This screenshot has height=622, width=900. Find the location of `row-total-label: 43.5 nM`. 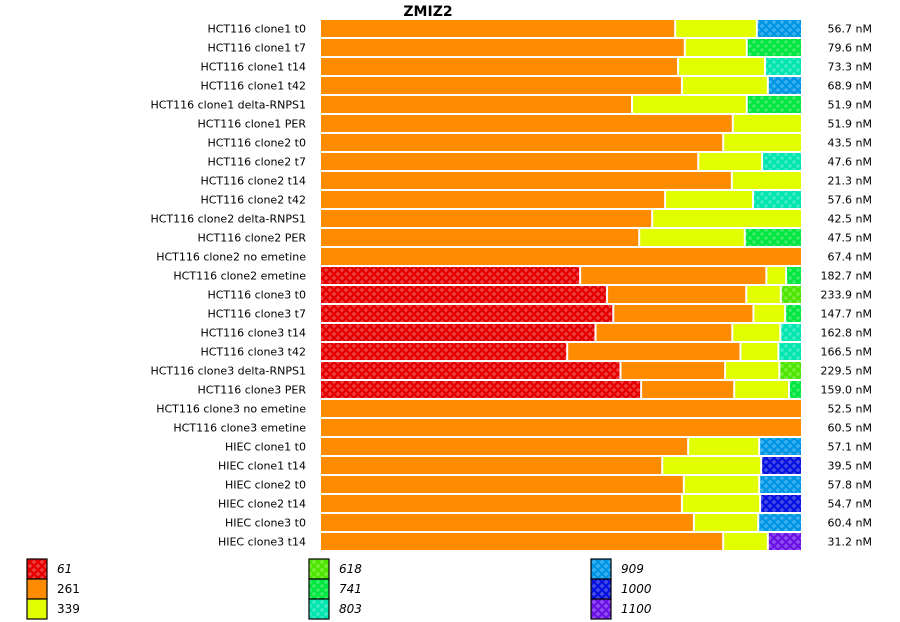

row-total-label: 43.5 nM is located at coordinates (850, 143).